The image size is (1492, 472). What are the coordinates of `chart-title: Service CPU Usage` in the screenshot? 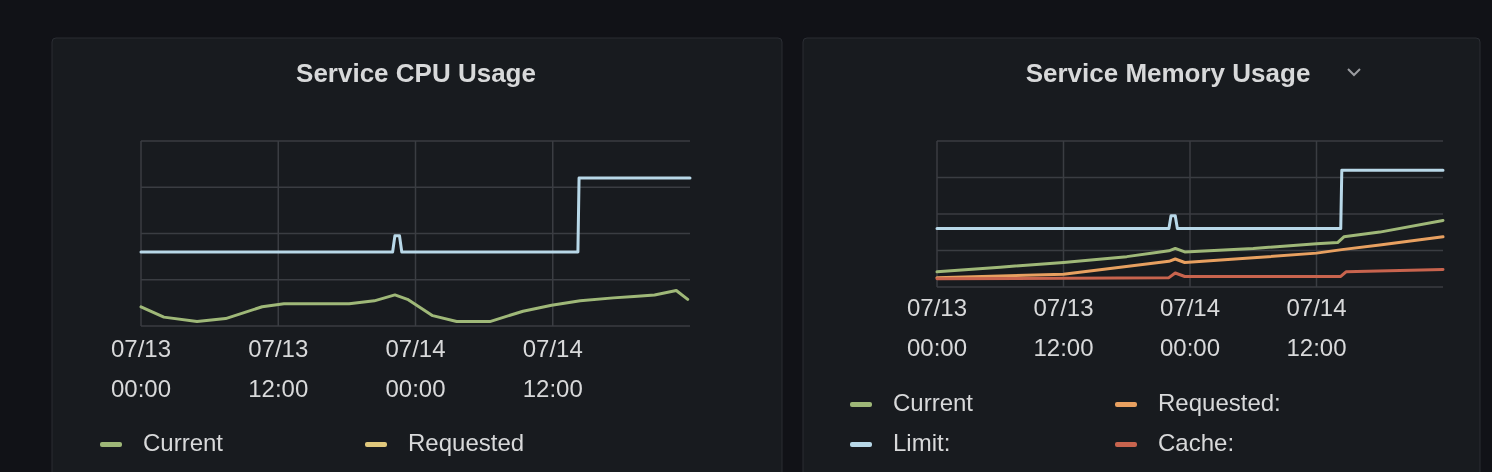 It's located at (416, 73).